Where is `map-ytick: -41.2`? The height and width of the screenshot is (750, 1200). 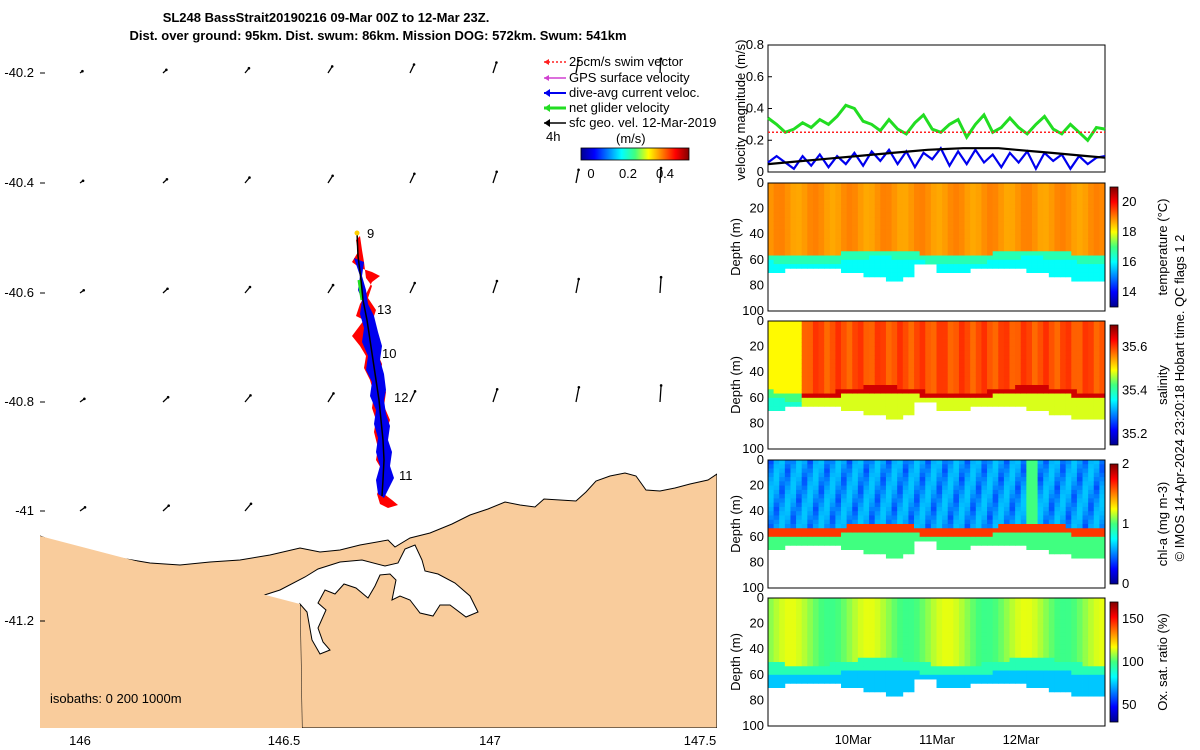
map-ytick: -41.2 is located at coordinates (19, 620).